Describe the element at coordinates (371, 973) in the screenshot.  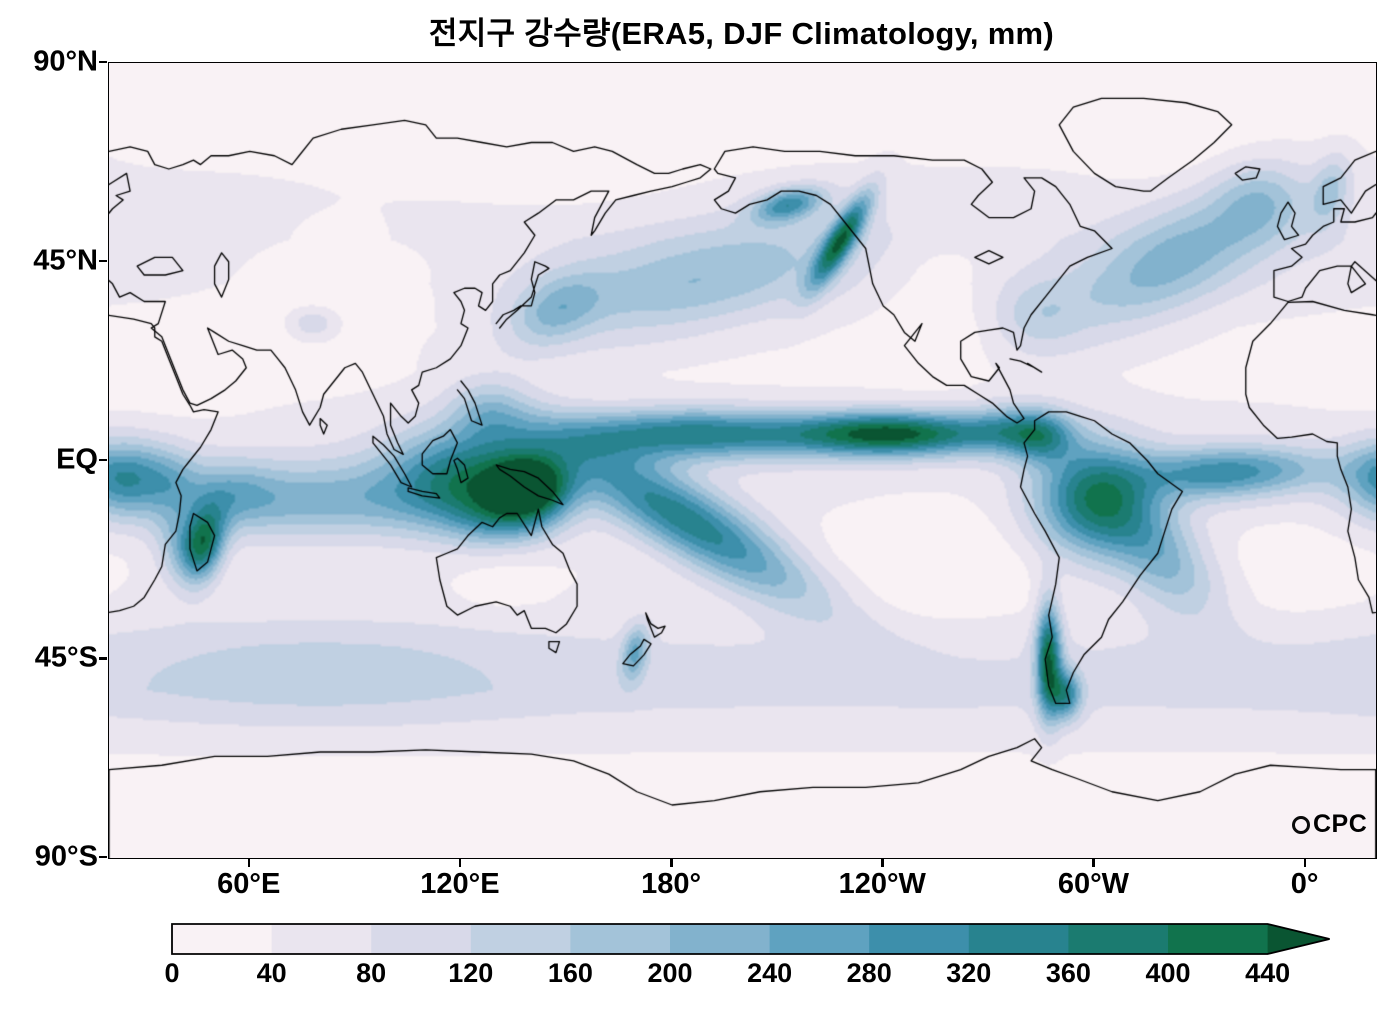
I see `colorbar-tick-label: 80` at that location.